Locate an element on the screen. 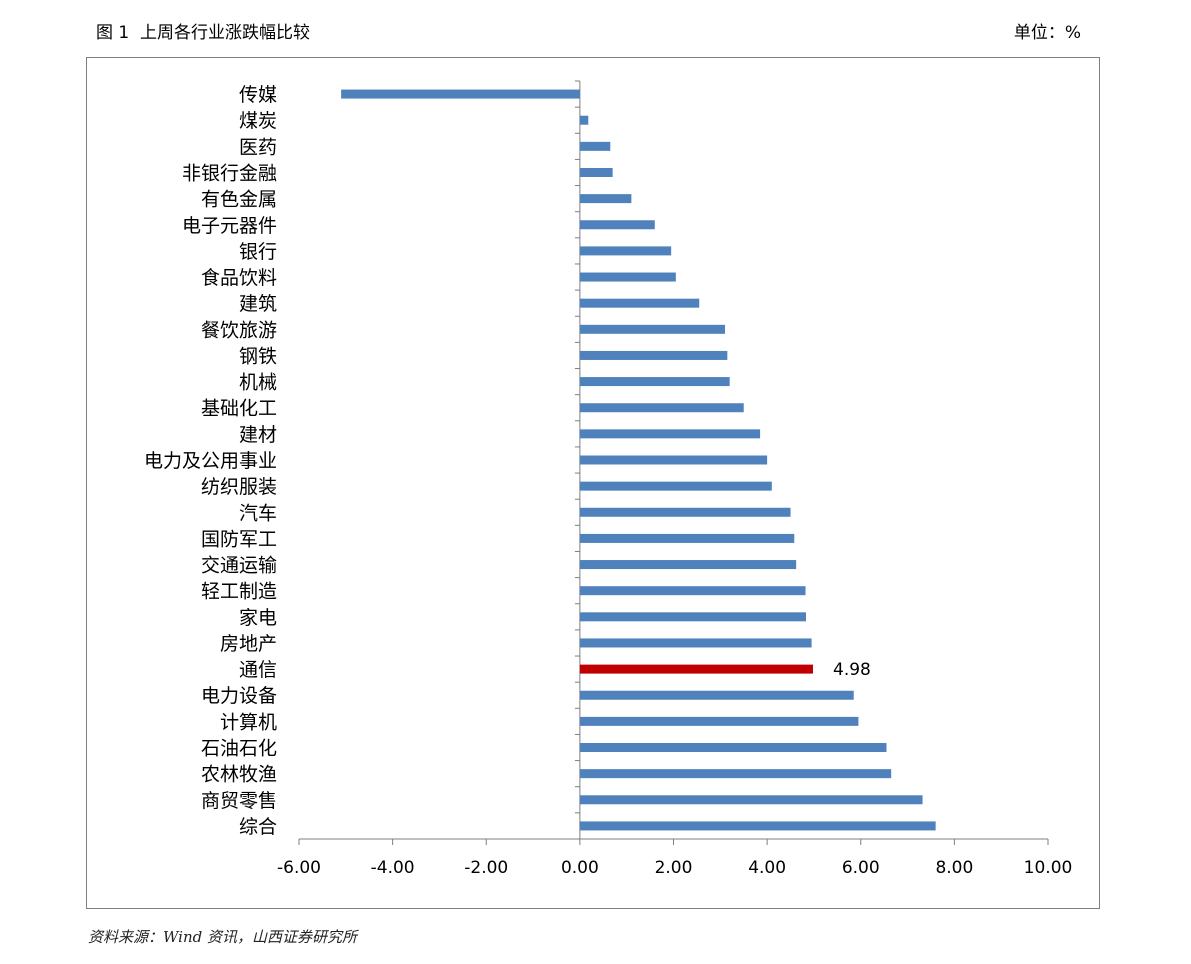 Image resolution: width=1191 pixels, height=964 pixels. category-label: 商贸零售 is located at coordinates (239, 801).